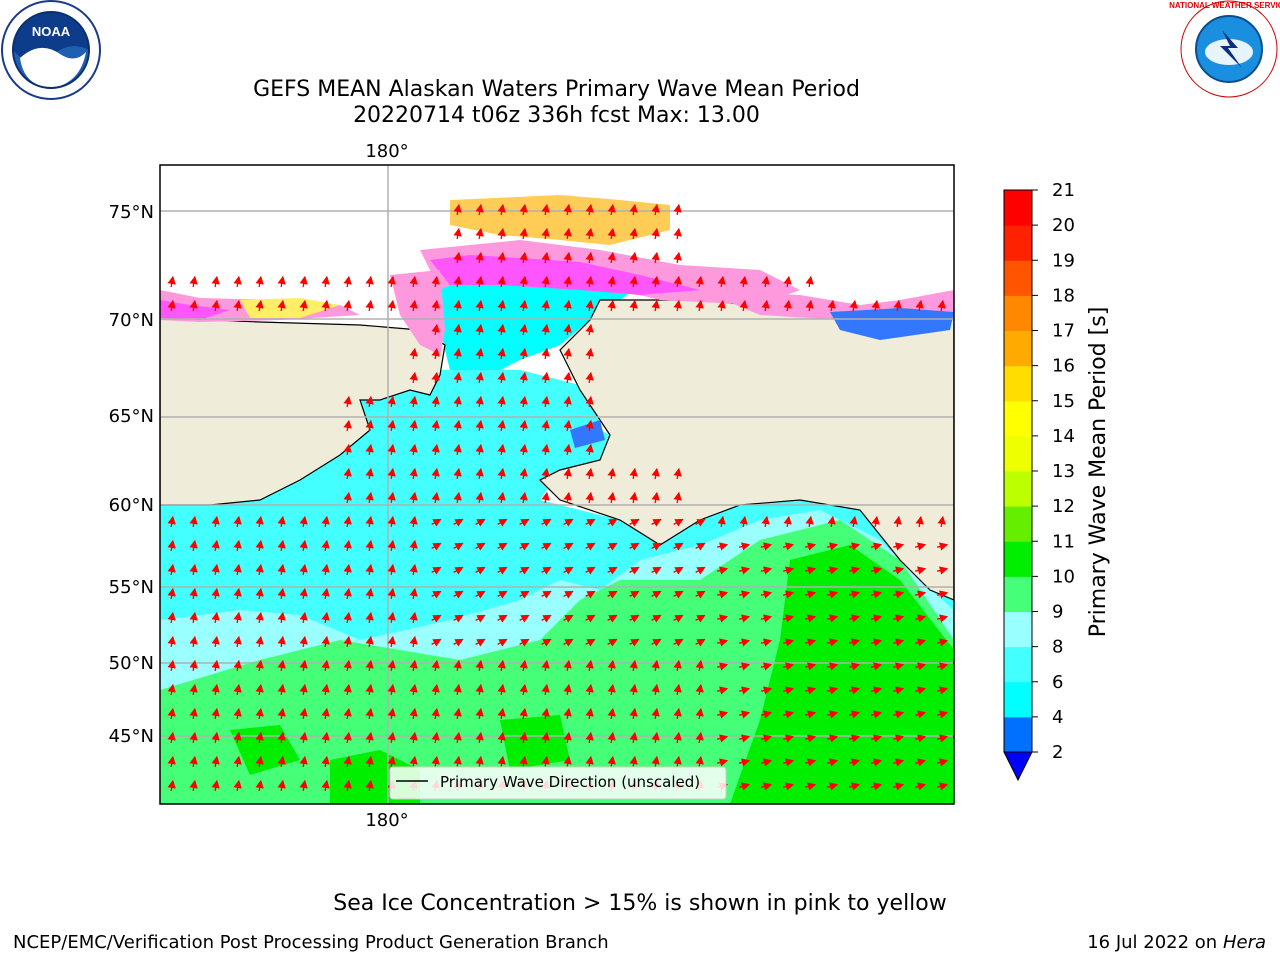 Image resolution: width=1280 pixels, height=960 pixels. What do you see at coordinates (386, 820) in the screenshot?
I see `lon-label-bottom: 180°` at bounding box center [386, 820].